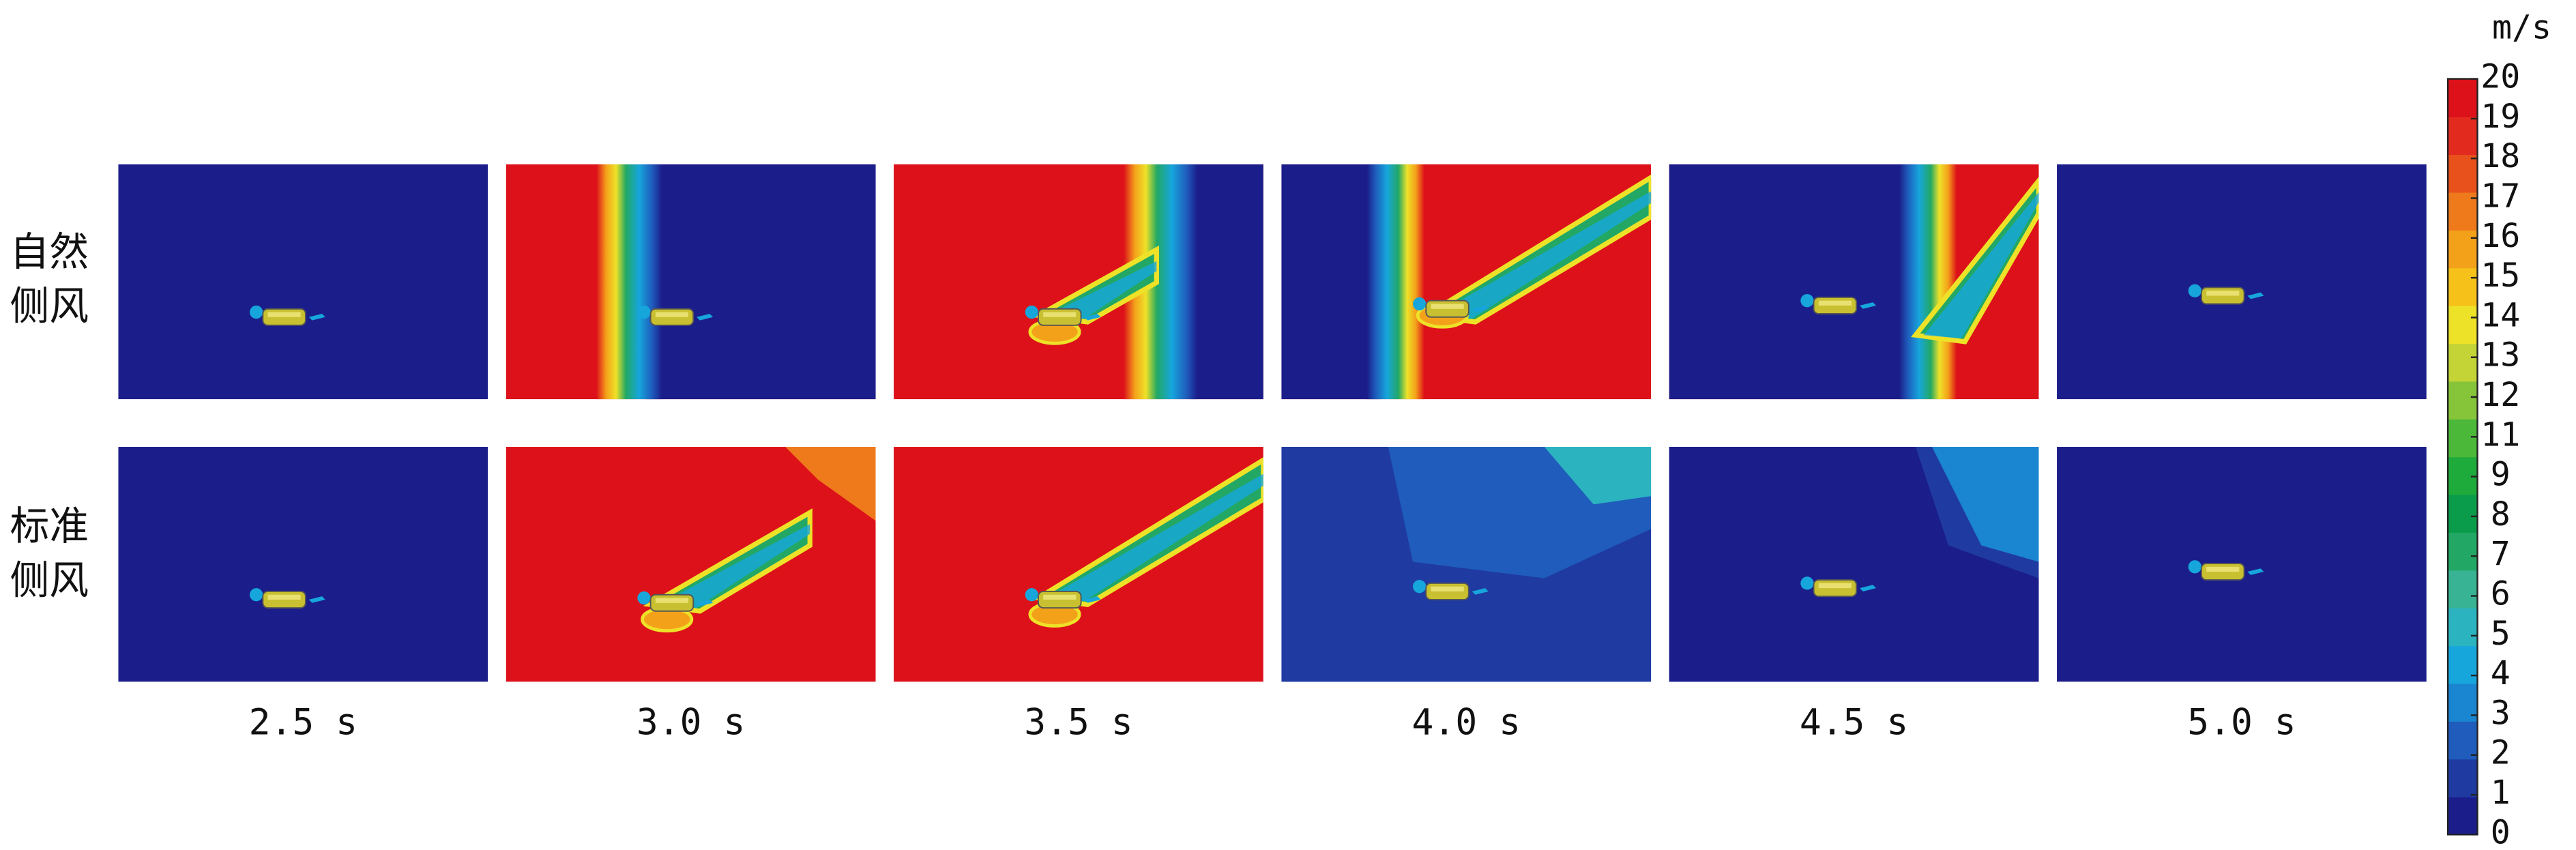 This screenshot has width=2576, height=850. I want to click on colorbar-tick-label: 4, so click(2501, 673).